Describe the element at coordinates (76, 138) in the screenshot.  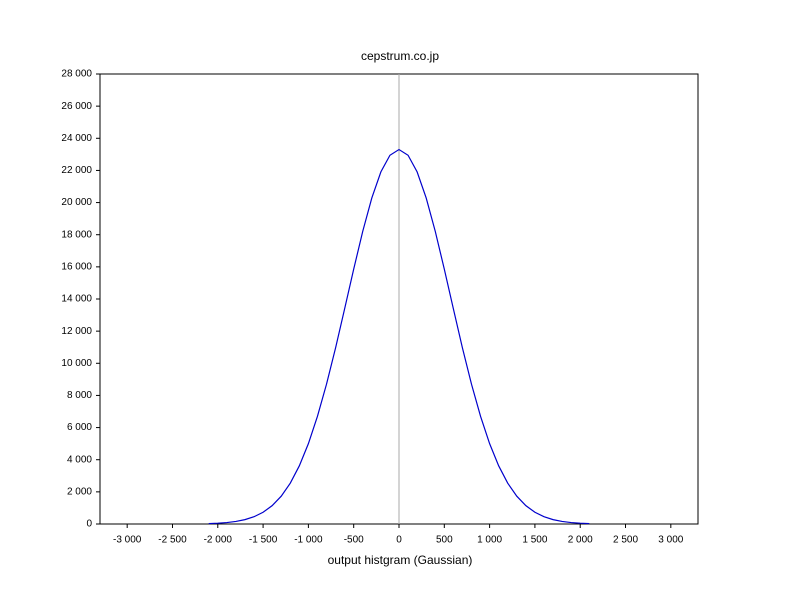
I see `y-tick-label: 24 000` at that location.